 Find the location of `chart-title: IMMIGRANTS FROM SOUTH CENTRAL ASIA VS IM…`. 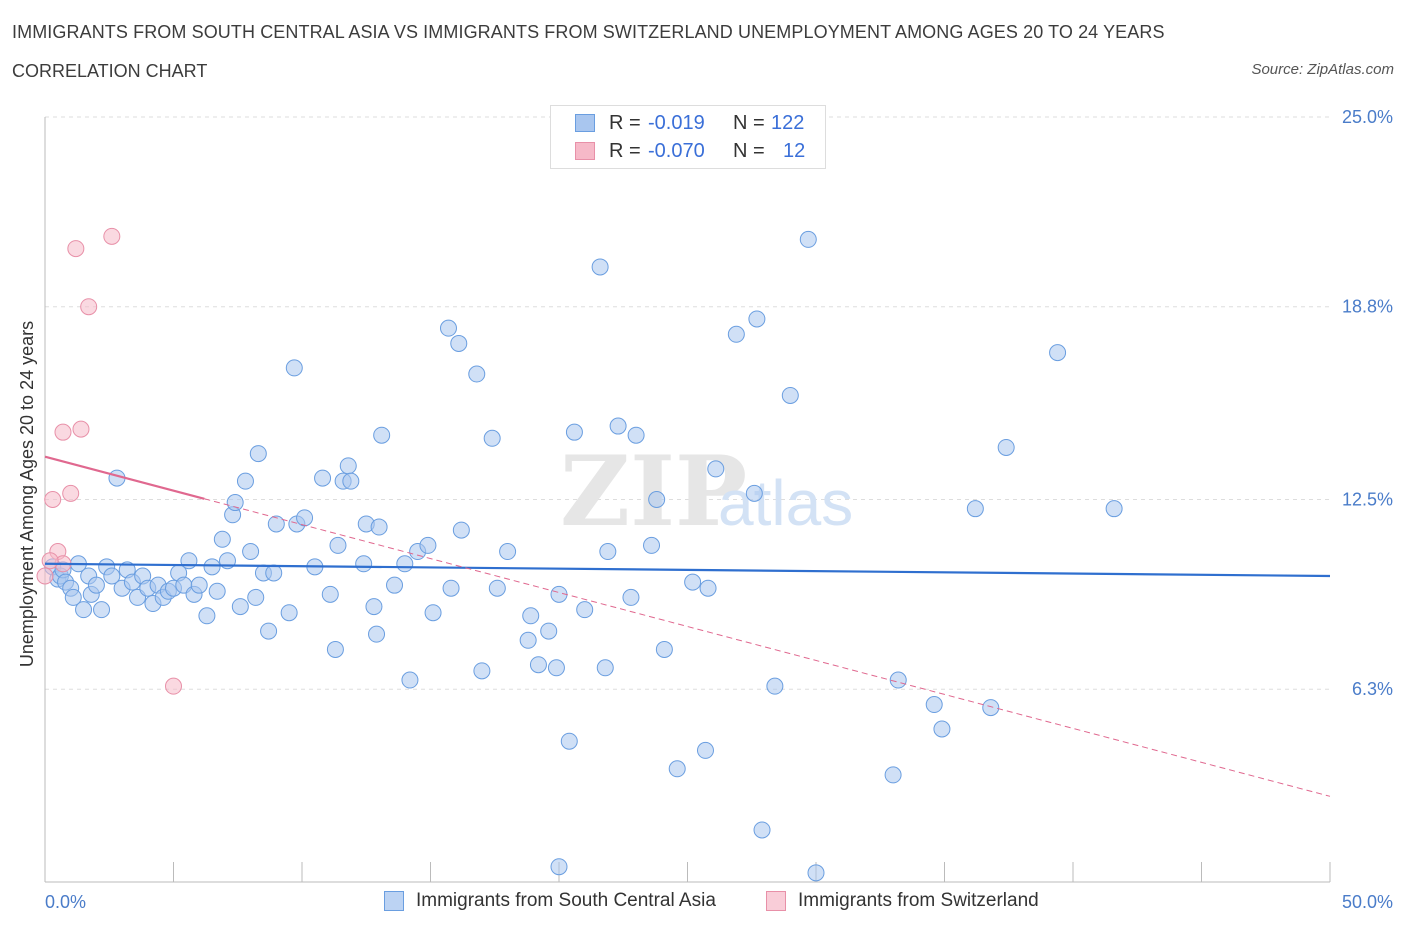

chart-title: IMMIGRANTS FROM SOUTH CENTRAL ASIA VS IM… is located at coordinates (588, 32).